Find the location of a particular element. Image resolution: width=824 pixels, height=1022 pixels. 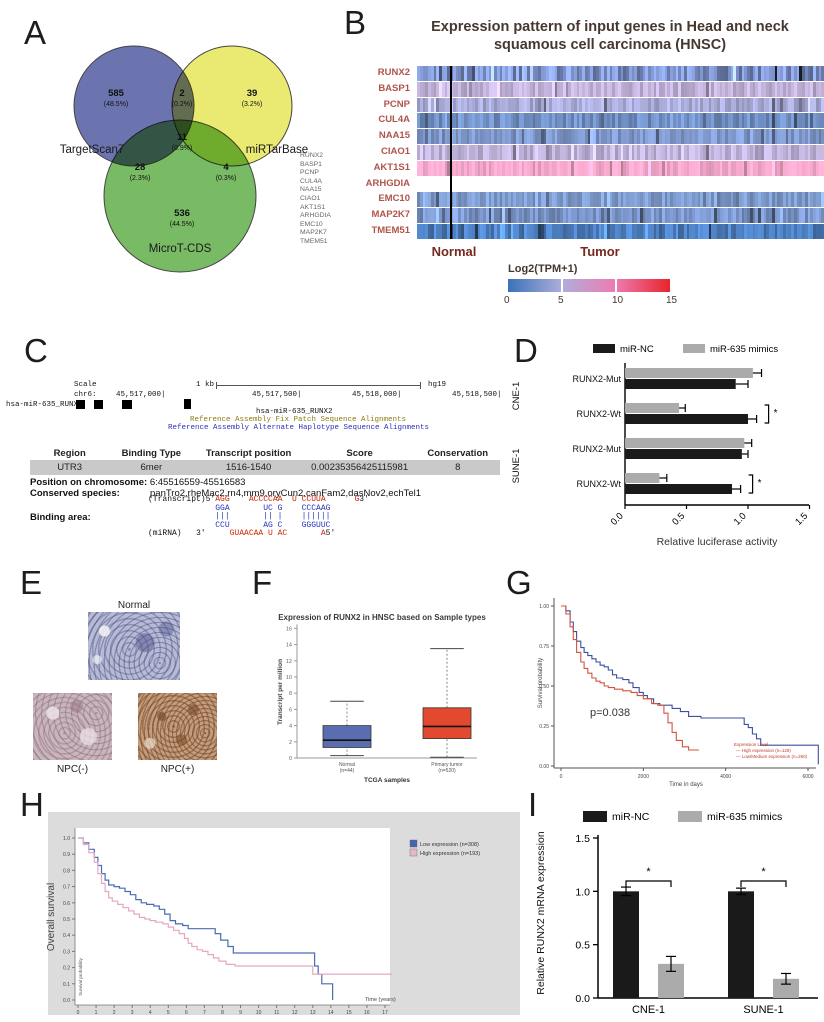

binding-alignment-line: GGA UC G CCCAAG is located at coordinates (258, 509).